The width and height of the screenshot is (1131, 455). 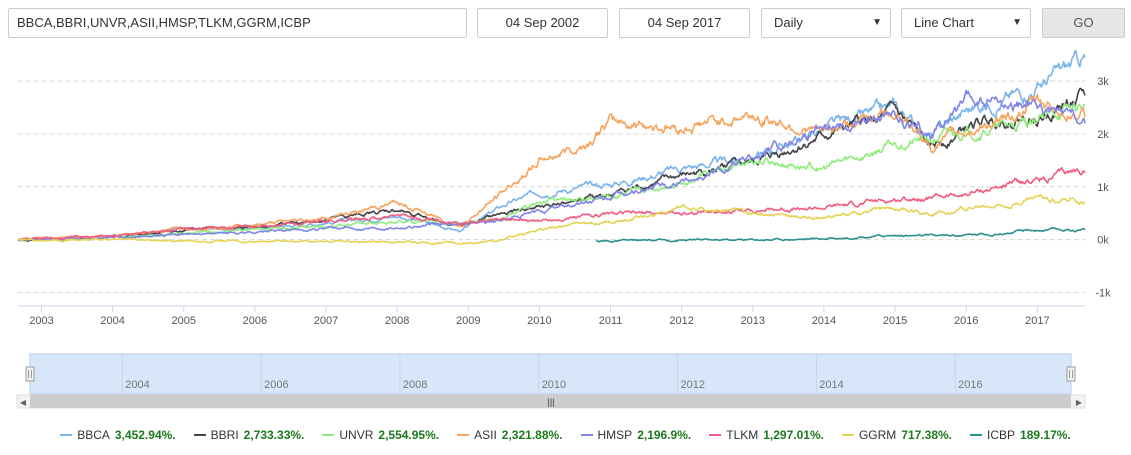 What do you see at coordinates (1103, 241) in the screenshot?
I see `y-tick-label: 0k` at bounding box center [1103, 241].